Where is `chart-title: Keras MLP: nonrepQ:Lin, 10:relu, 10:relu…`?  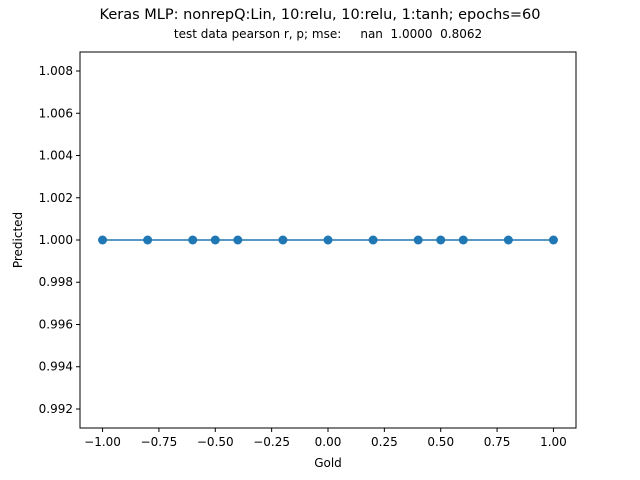 chart-title: Keras MLP: nonrepQ:Lin, 10:relu, 10:relu… is located at coordinates (320, 15).